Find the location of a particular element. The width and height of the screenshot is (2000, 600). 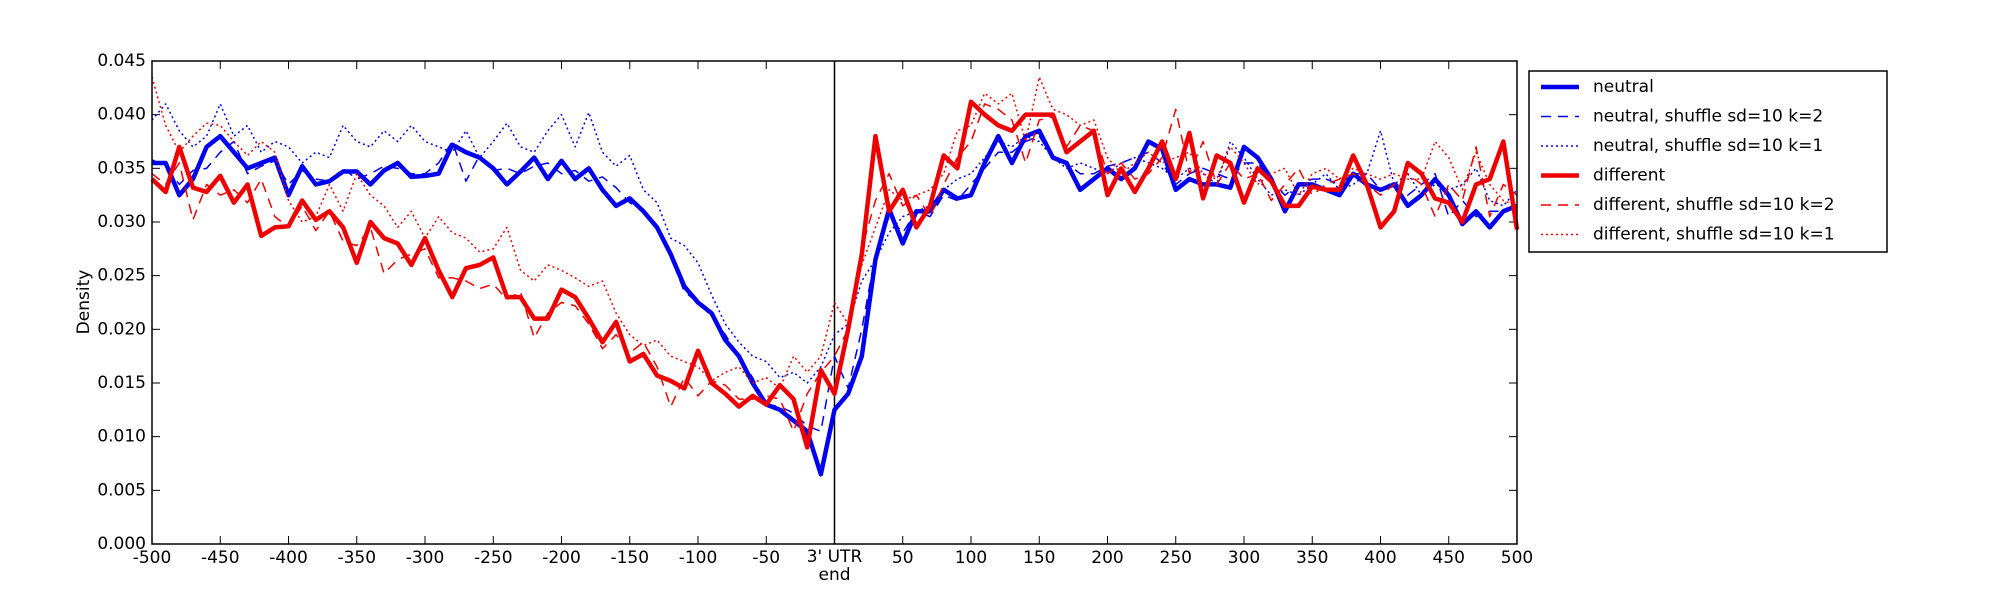

legend-label: different is located at coordinates (1629, 176).